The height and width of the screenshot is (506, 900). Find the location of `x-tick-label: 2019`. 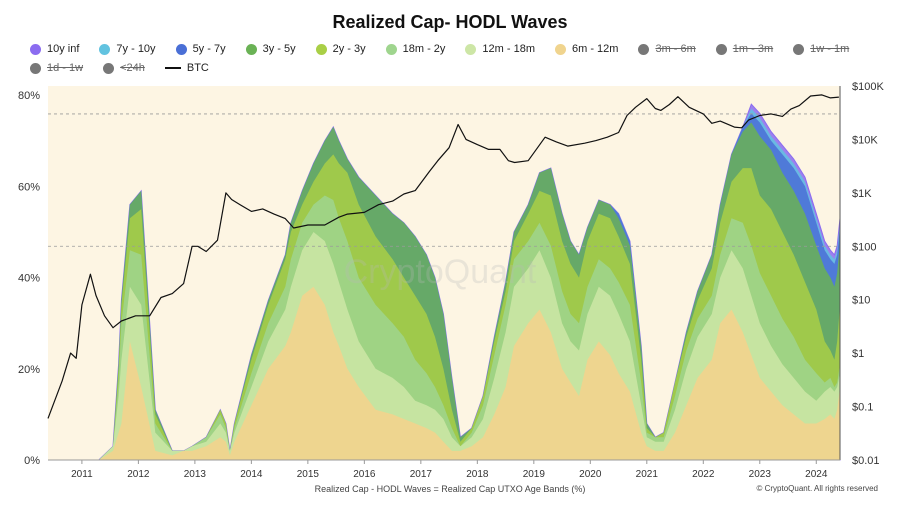

x-tick-label: 2019 is located at coordinates (534, 474).